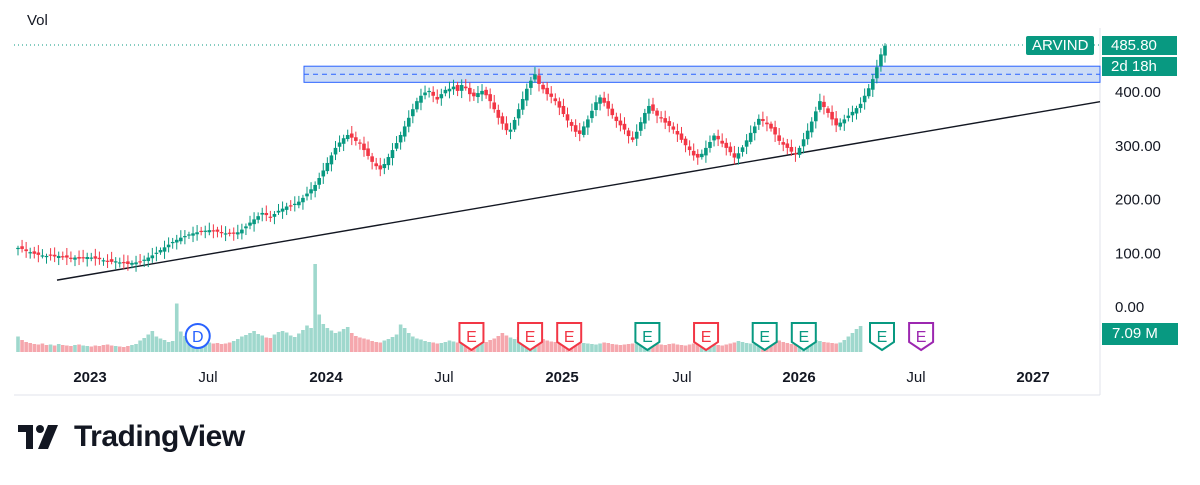 The height and width of the screenshot is (485, 1200). What do you see at coordinates (131, 437) in the screenshot?
I see `tradingview-logo: TradingView` at bounding box center [131, 437].